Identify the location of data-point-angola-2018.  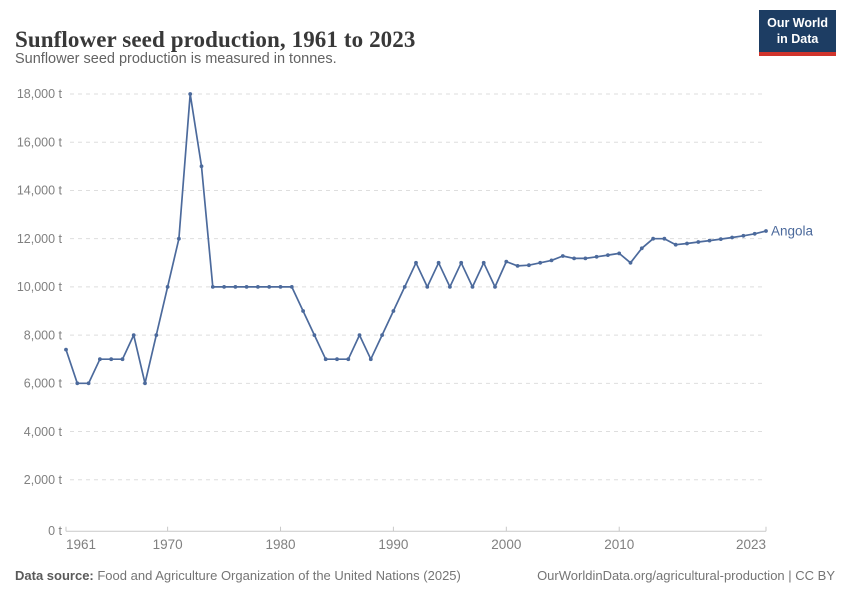
(709, 240).